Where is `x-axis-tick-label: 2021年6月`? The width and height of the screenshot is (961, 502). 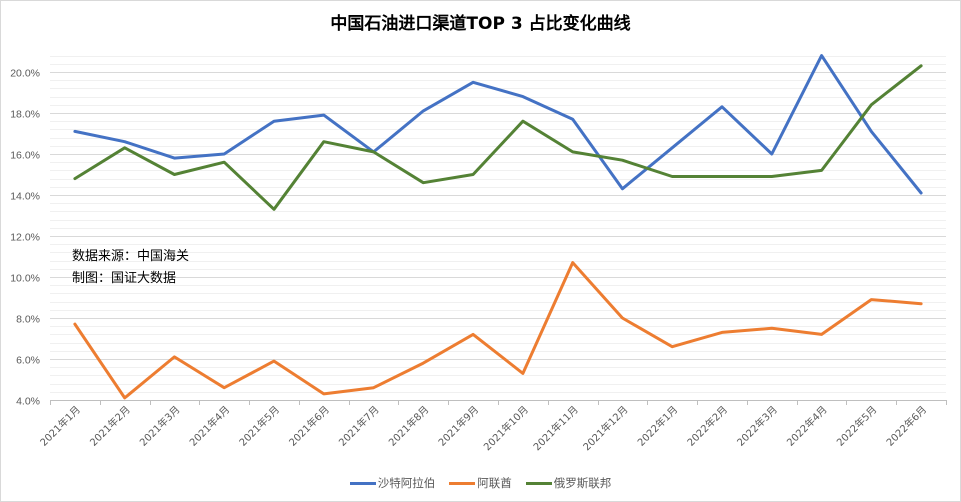 x-axis-tick-label: 2021年6月 is located at coordinates (309, 426).